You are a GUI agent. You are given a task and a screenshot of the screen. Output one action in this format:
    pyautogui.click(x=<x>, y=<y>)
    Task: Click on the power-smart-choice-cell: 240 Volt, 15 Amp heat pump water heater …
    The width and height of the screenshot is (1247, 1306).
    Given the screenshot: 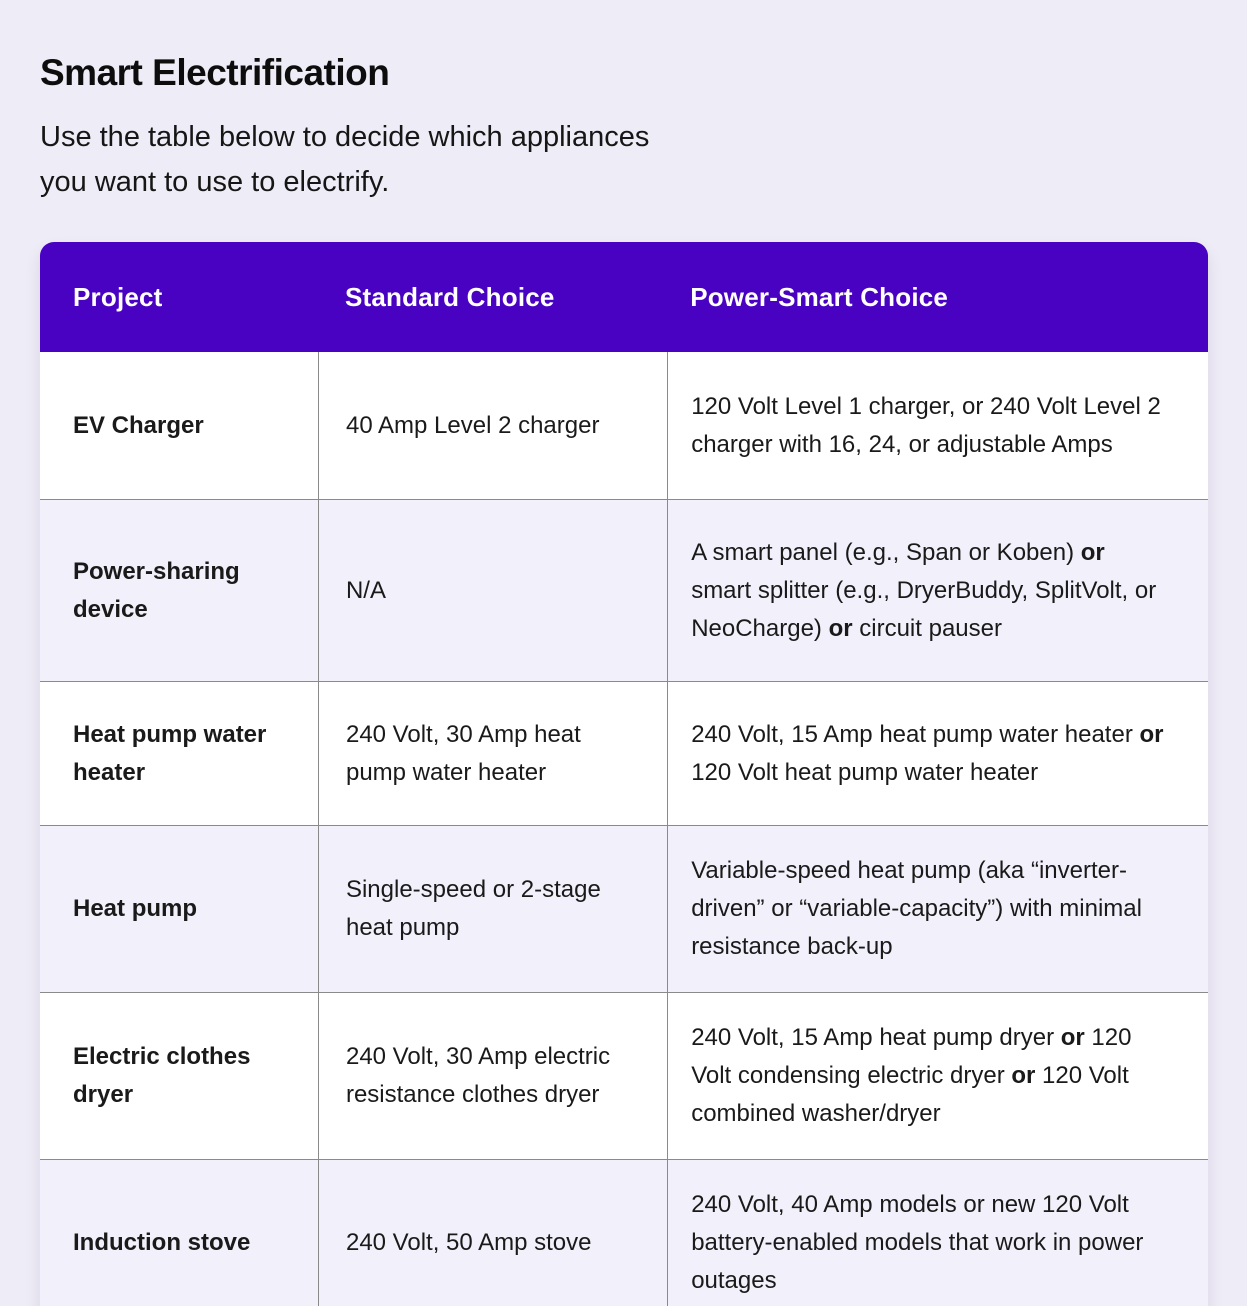 What is the action you would take?
    pyautogui.click(x=937, y=753)
    